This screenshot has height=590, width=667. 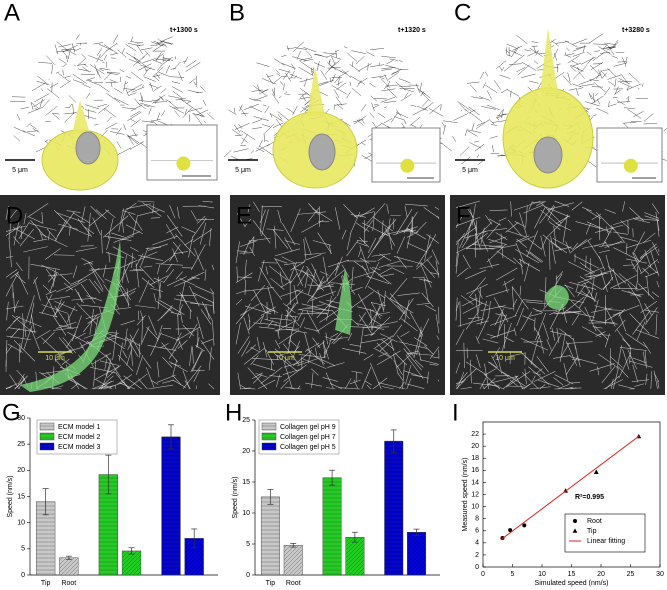 I want to click on annotation: R²=0.995, so click(x=589, y=497).